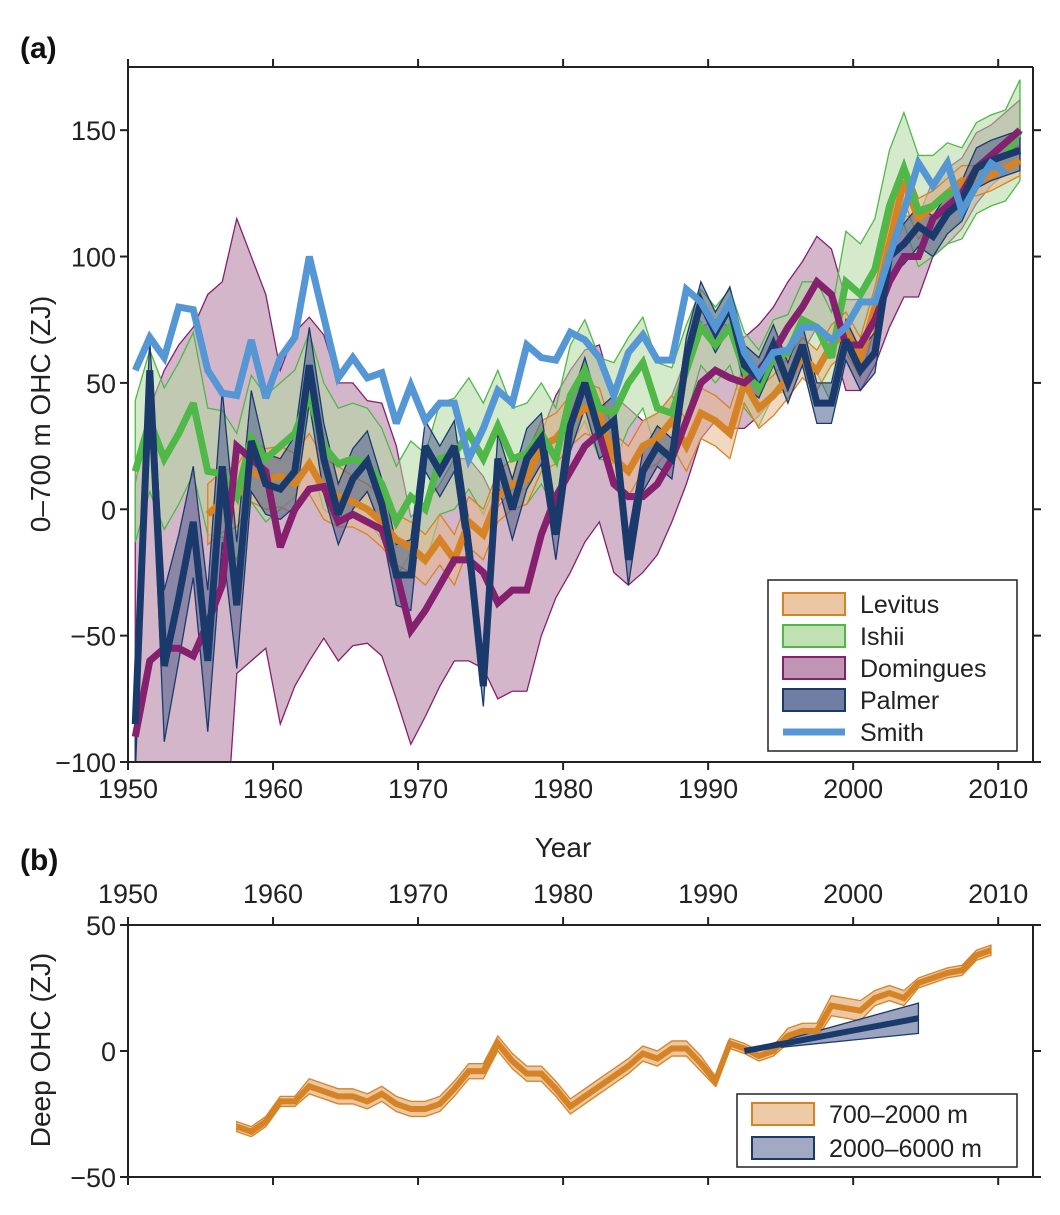 The width and height of the screenshot is (1060, 1215). Describe the element at coordinates (40, 1050) in the screenshot. I see `y-axis-label-b: Deep OHC (ZJ)` at that location.